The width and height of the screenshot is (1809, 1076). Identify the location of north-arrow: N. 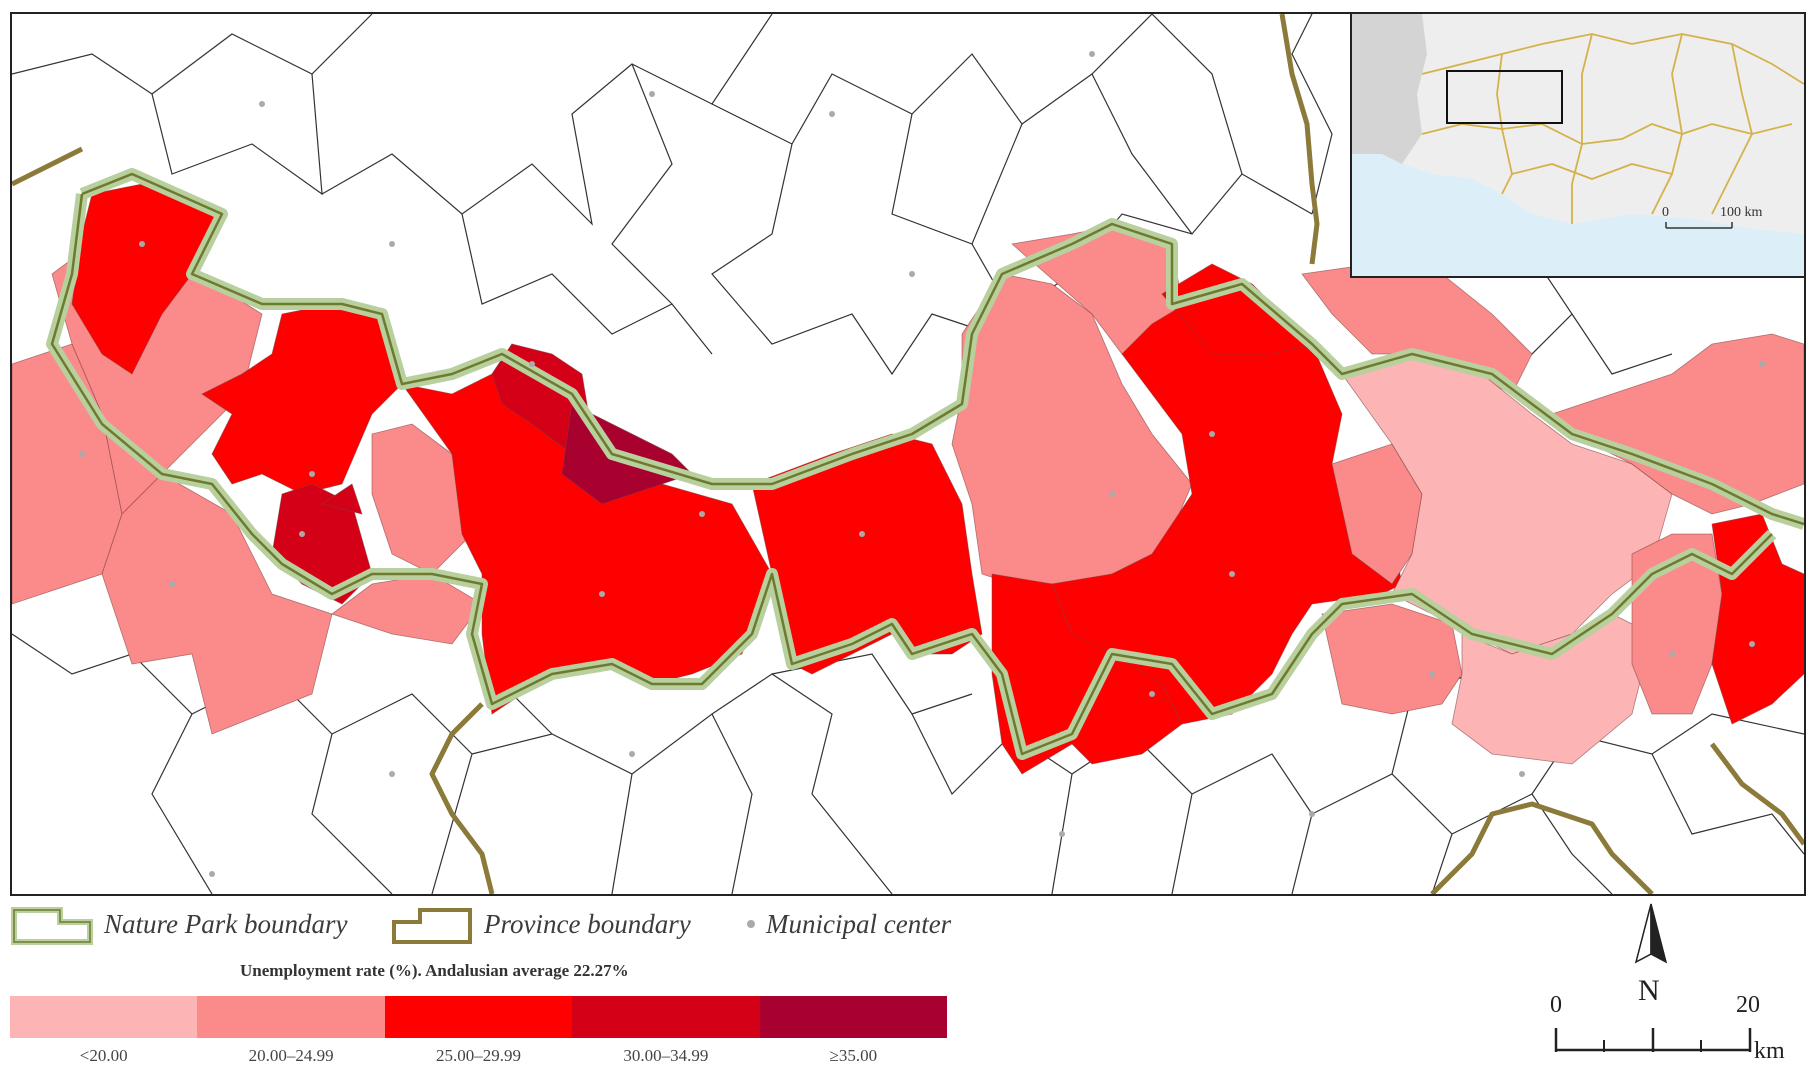
(1651, 955).